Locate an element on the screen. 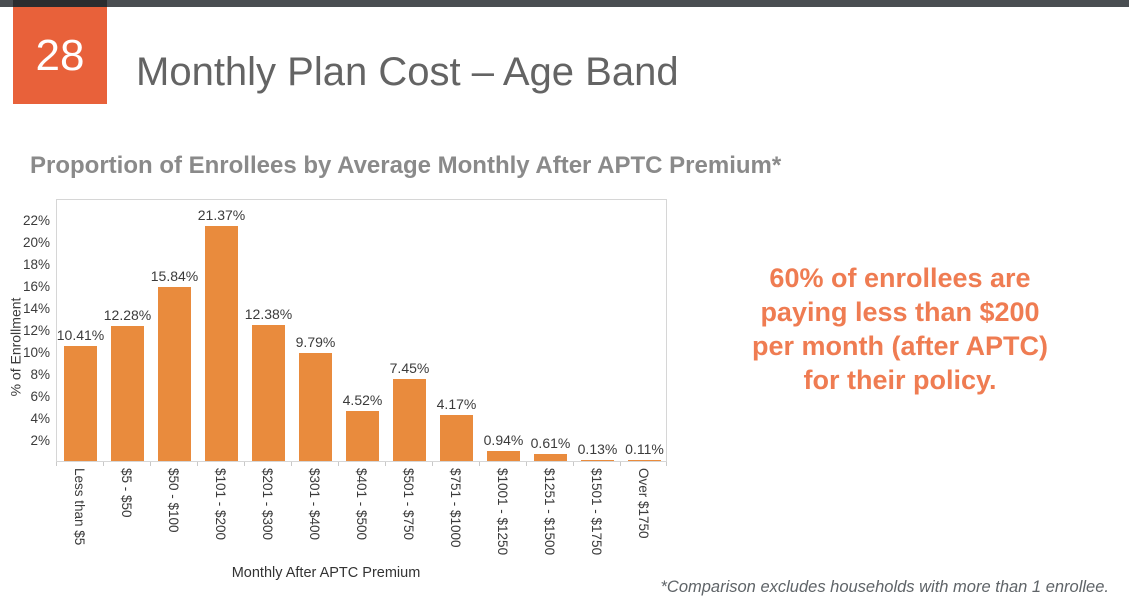 The image size is (1129, 615). callout-line: 60% of enrollees are is located at coordinates (900, 278).